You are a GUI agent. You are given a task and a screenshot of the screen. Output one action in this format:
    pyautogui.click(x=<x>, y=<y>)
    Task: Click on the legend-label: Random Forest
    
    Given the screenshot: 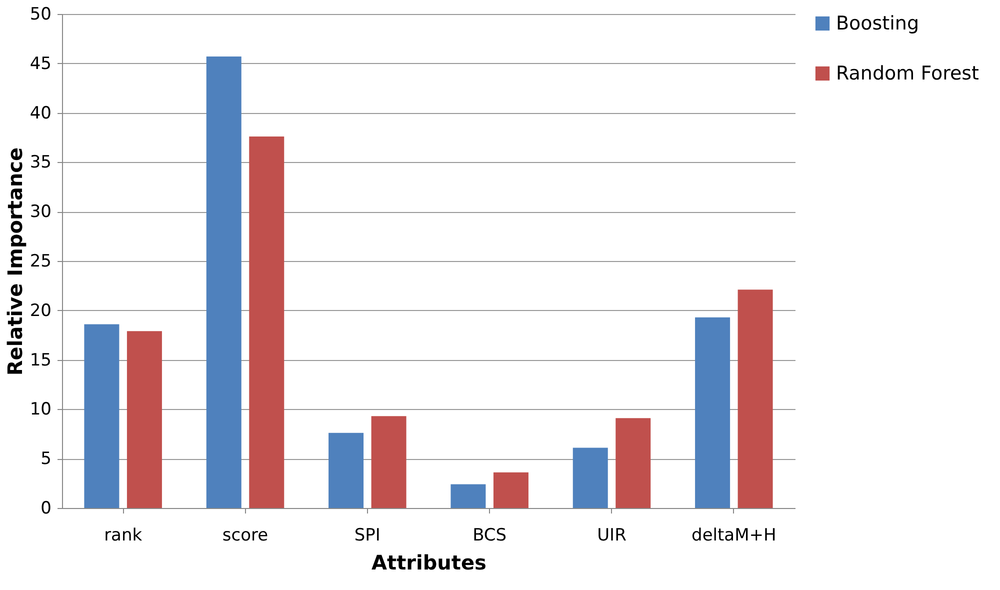 What is the action you would take?
    pyautogui.click(x=908, y=73)
    